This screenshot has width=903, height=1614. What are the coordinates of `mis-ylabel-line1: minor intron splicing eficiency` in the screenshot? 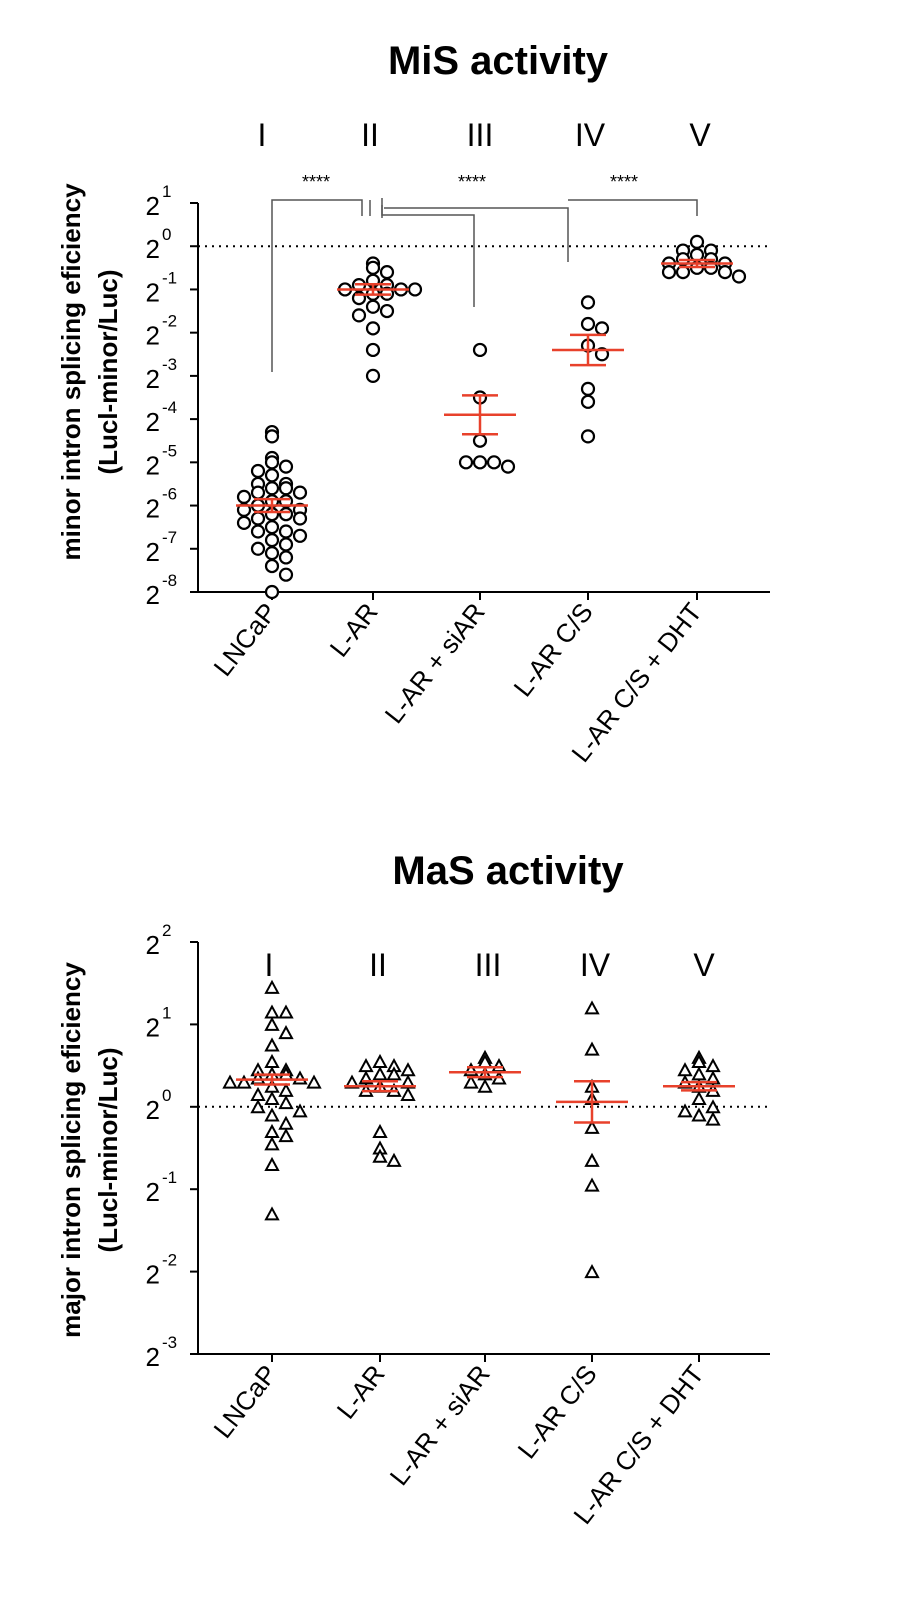 It's located at (71, 372).